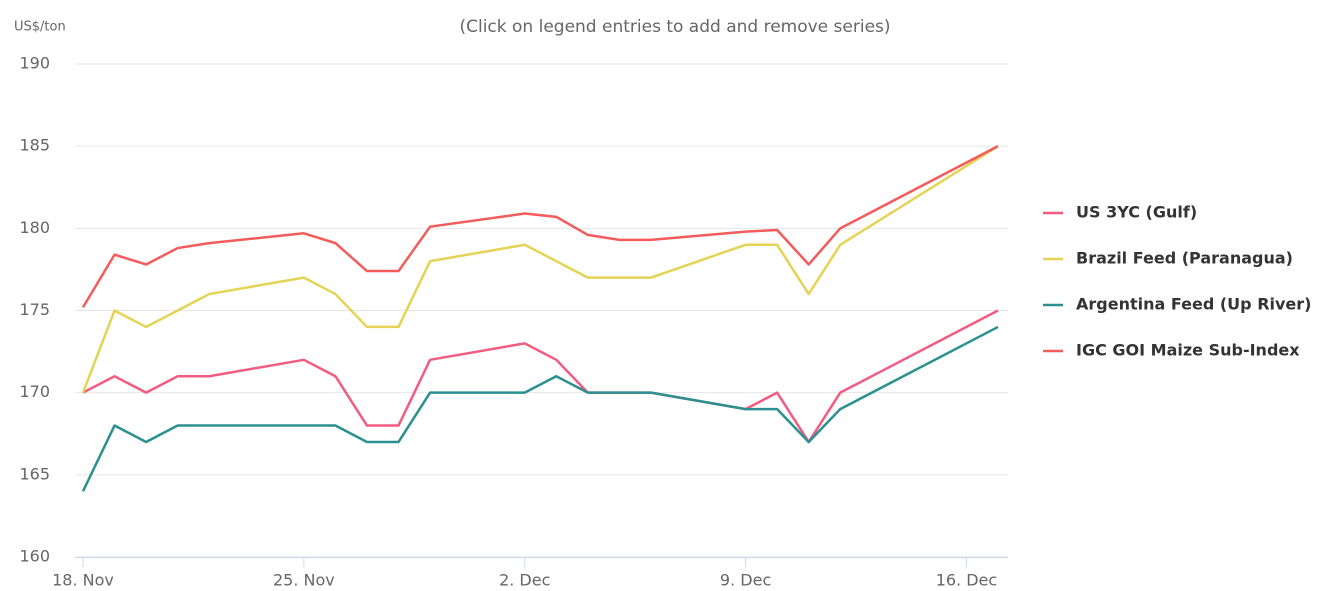  Describe the element at coordinates (304, 580) in the screenshot. I see `x-tick-label: 25. Nov` at that location.